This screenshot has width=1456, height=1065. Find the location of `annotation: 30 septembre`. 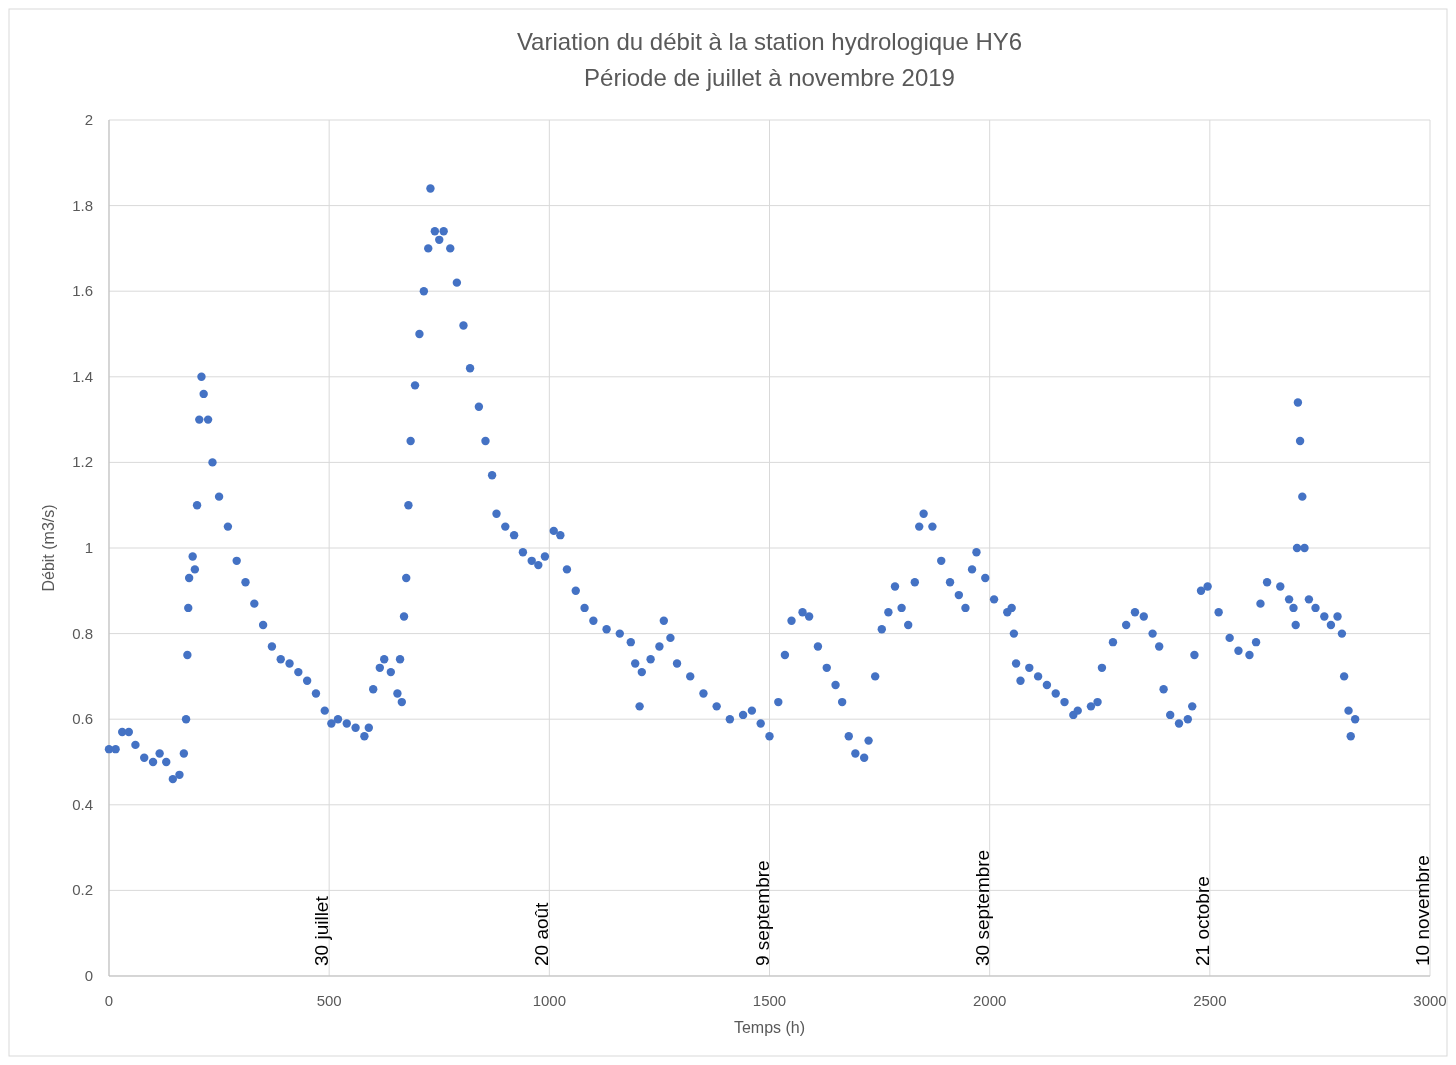

annotation: 30 septembre is located at coordinates (982, 907).